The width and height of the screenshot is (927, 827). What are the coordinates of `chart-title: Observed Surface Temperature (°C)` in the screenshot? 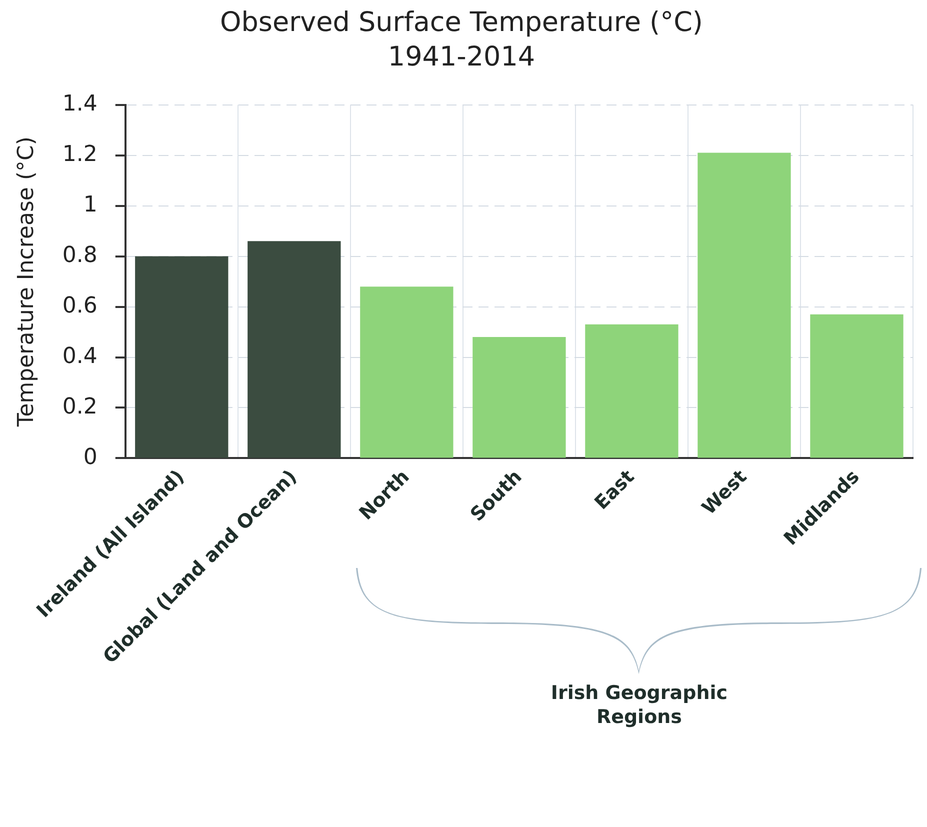 It's located at (461, 22).